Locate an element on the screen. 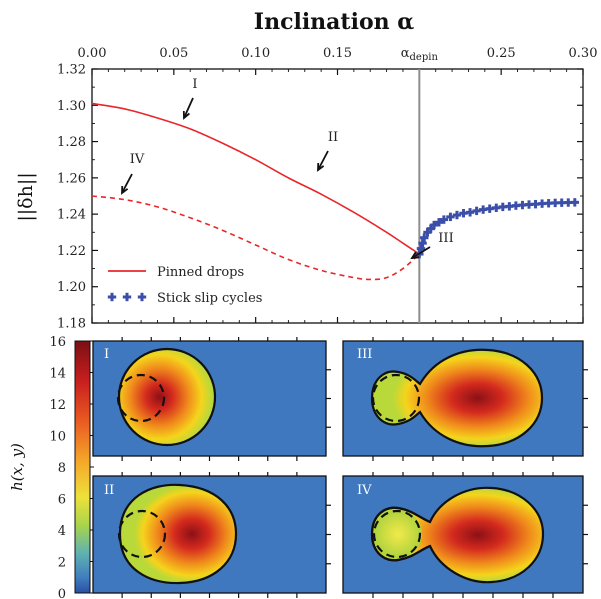  annotation-label: II is located at coordinates (333, 137).